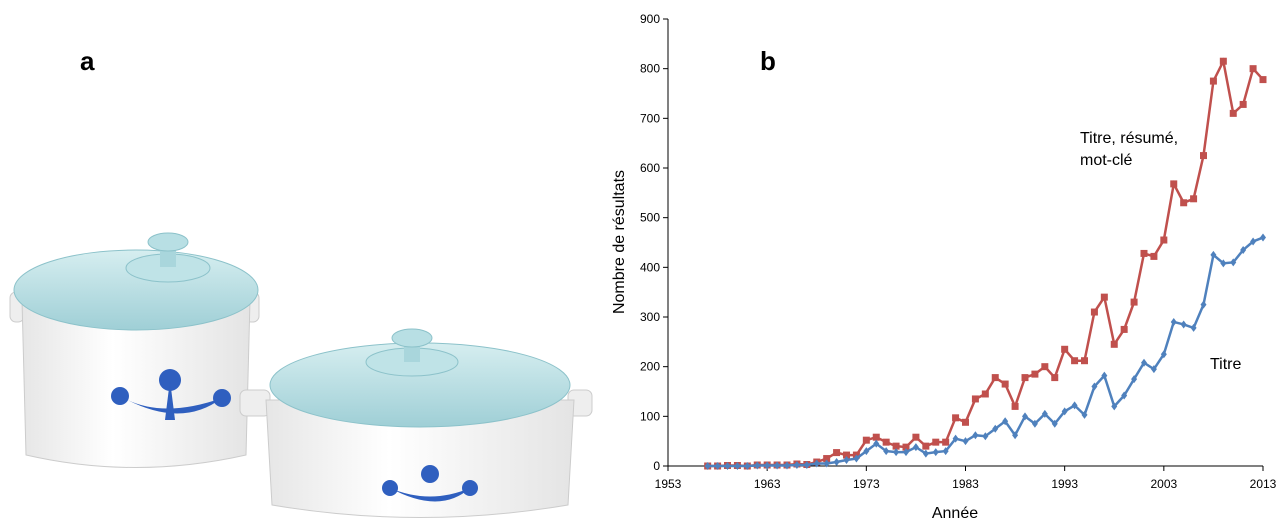  I want to click on y-tick-label: 800, so click(650, 69).